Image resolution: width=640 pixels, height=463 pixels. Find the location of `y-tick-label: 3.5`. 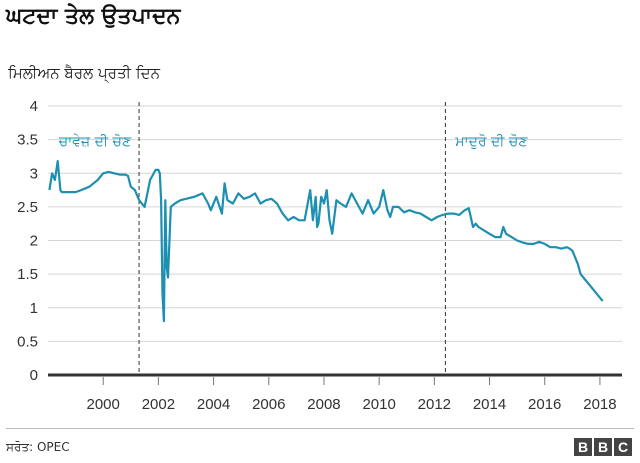

y-tick-label: 3.5 is located at coordinates (27, 140).